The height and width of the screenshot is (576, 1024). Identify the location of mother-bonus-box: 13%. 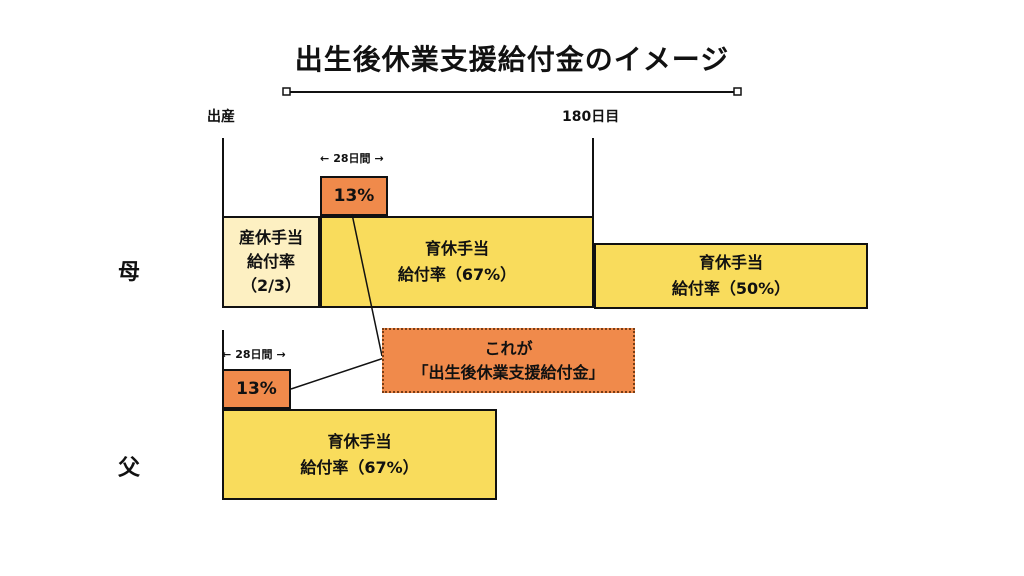
(354, 196).